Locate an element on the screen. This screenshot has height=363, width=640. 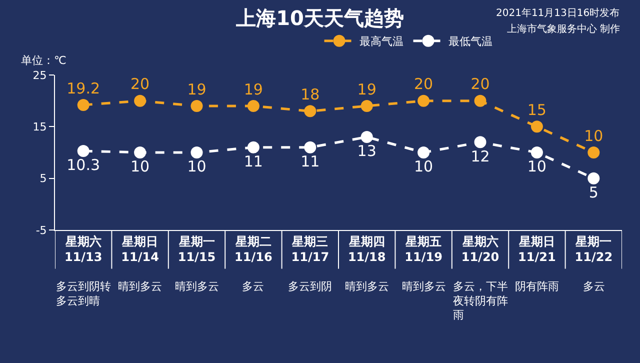
x-tick-label: 星期三 11/17 is located at coordinates (310, 249).